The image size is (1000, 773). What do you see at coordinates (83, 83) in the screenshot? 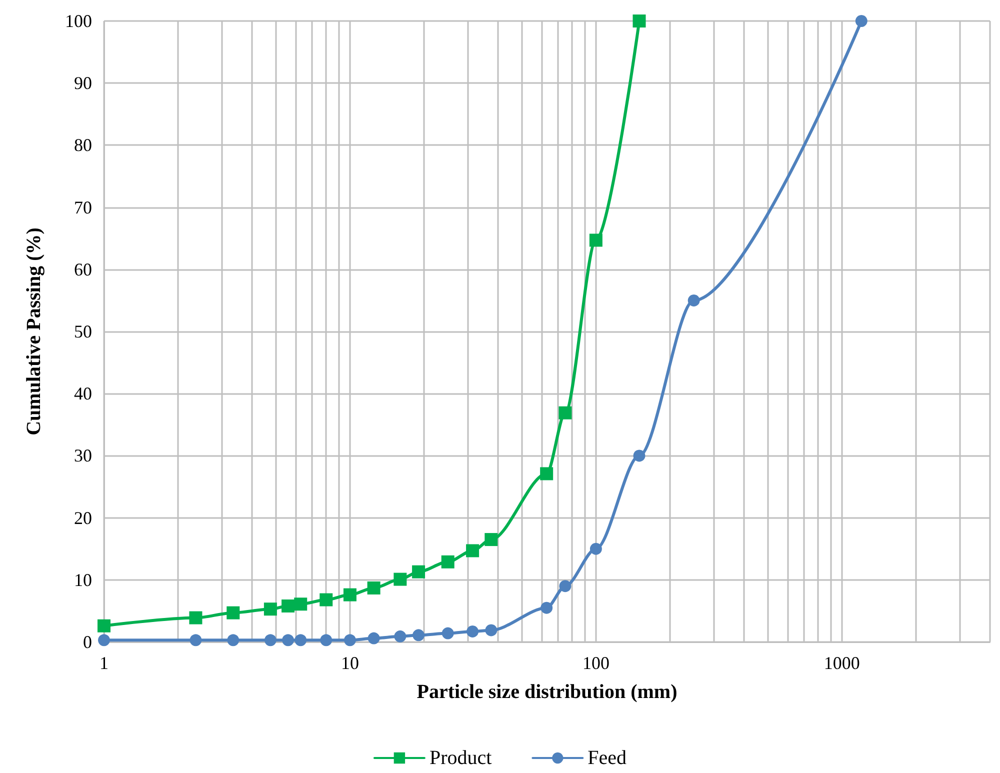
I see `y-tick-label: 90` at bounding box center [83, 83].